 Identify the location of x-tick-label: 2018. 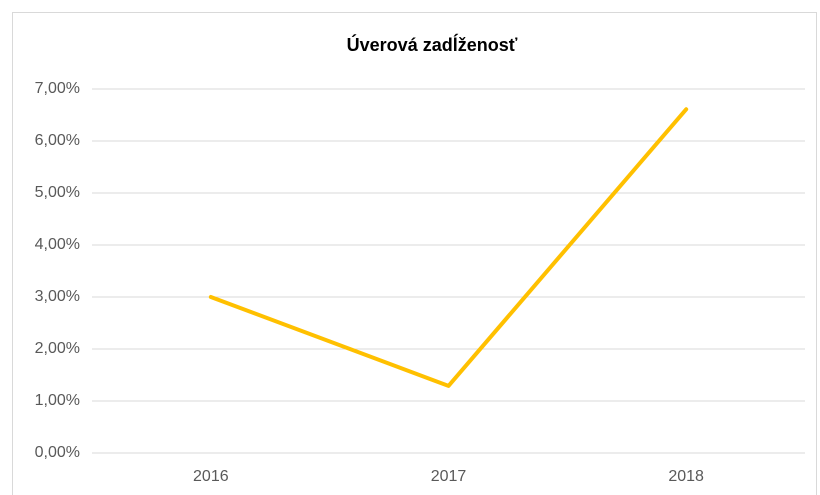
(686, 476).